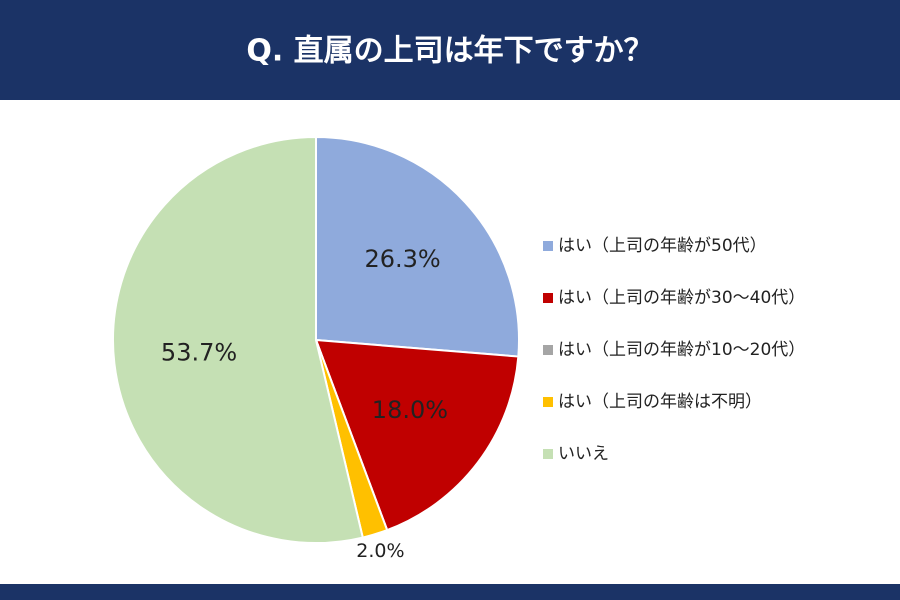 Image resolution: width=900 pixels, height=600 pixels. Describe the element at coordinates (681, 298) in the screenshot. I see `legend-label: はい（上司の年齢が30〜40代）` at that location.